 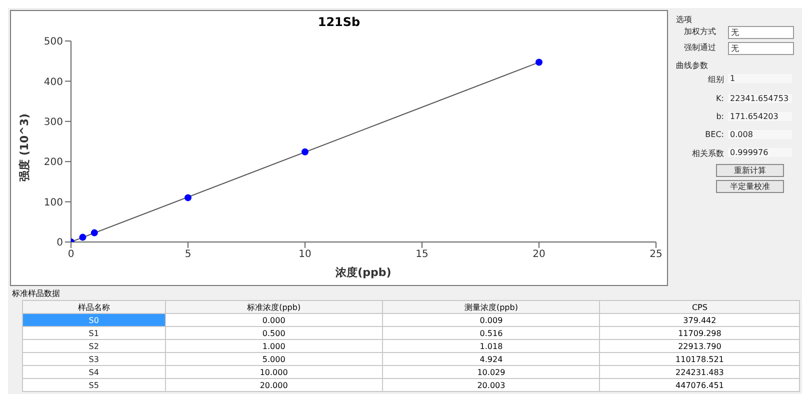 I want to click on x-tick-label: 25, so click(x=656, y=254).